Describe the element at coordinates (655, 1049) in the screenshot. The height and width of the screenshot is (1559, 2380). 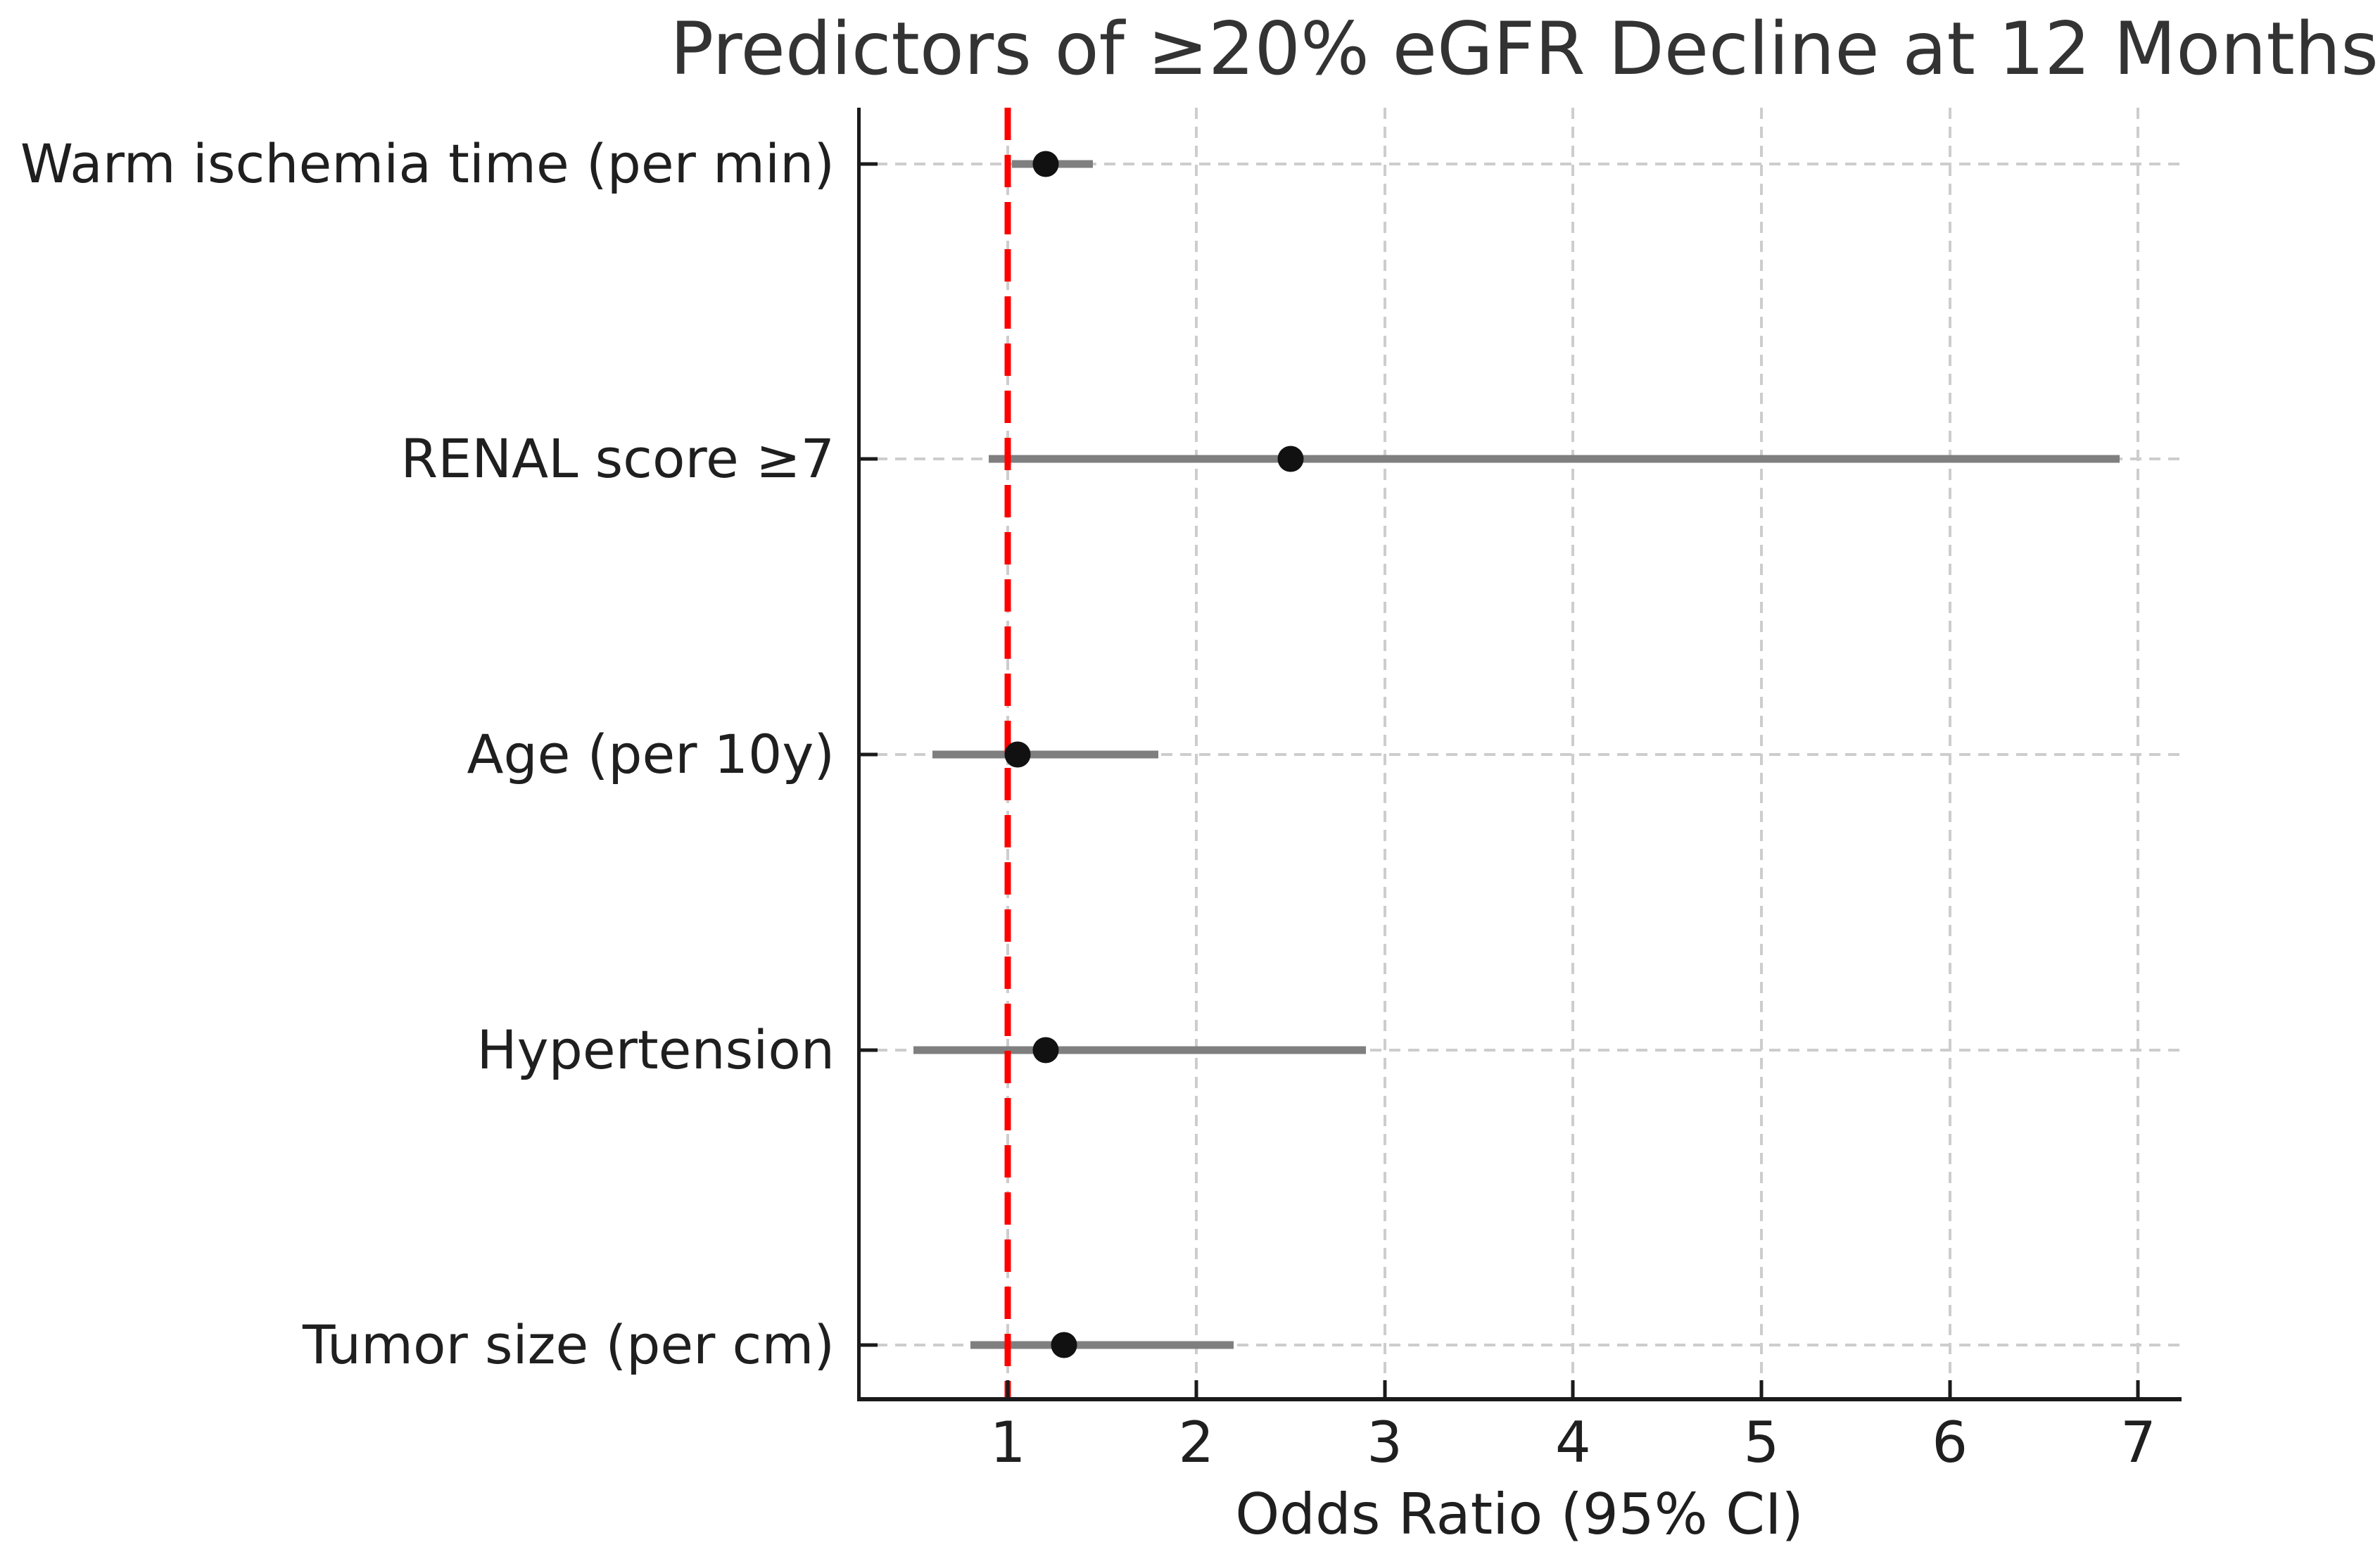
I see `y-category-label: Hypertension` at that location.